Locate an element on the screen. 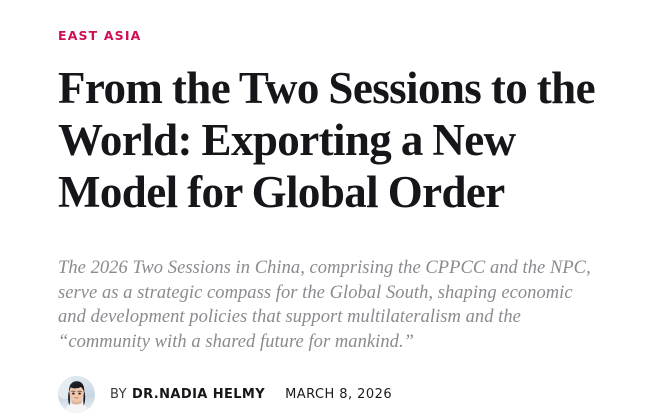 This screenshot has height=413, width=649. category-row: EAST ASIA is located at coordinates (330, 36).